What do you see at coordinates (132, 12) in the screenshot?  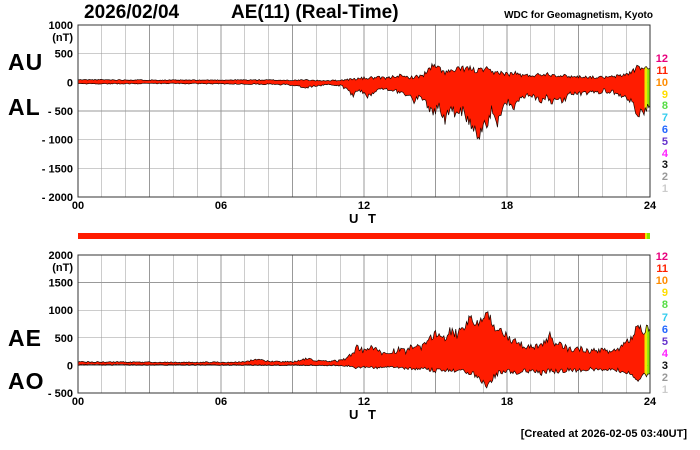 I see `plot-date: 2026/02/04` at bounding box center [132, 12].